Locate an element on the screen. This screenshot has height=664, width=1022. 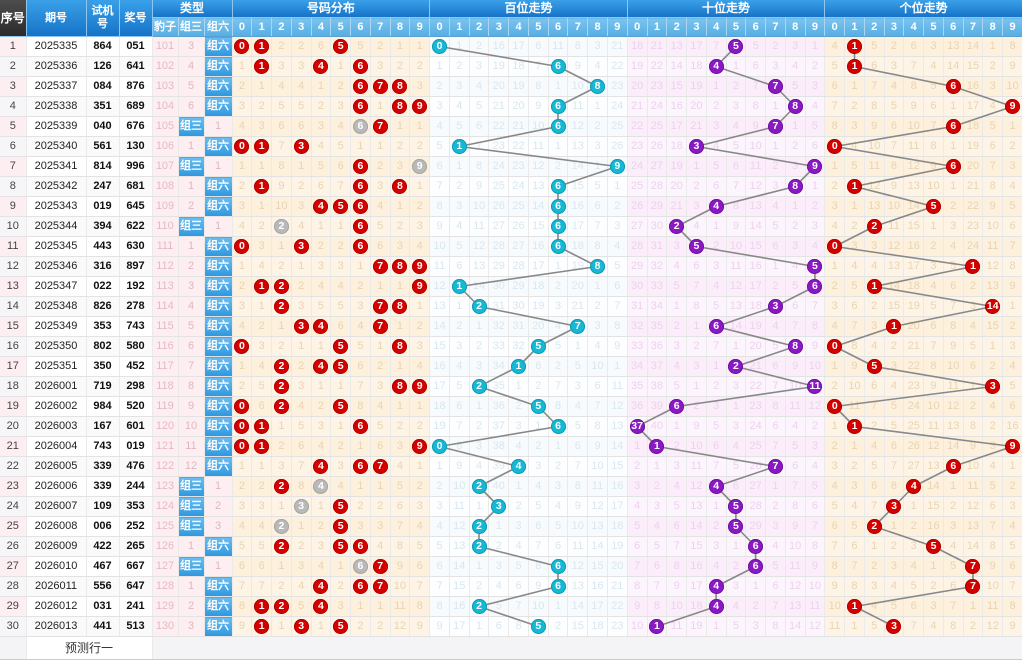
cell-dist: 2 is located at coordinates (321, 246).